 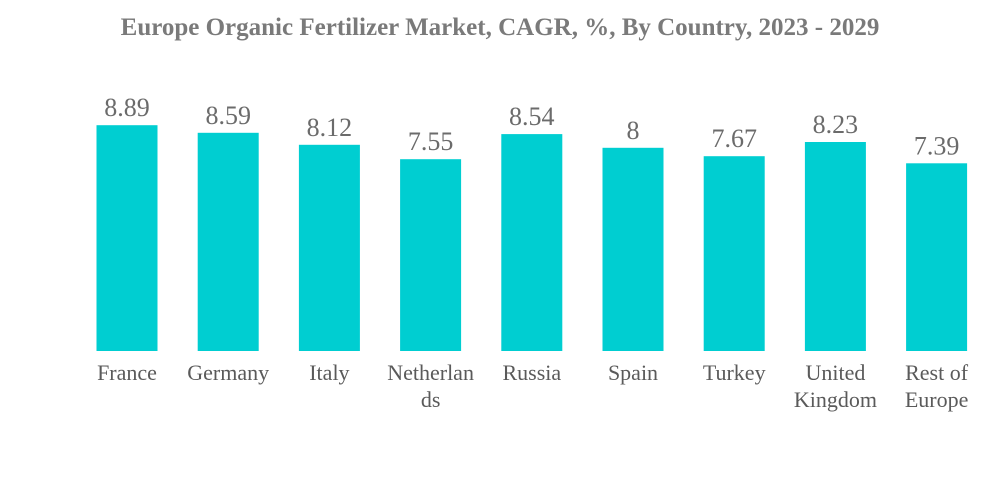 I want to click on value-labels-layer: 8.89 8.59 8.12 7.55 8.54 8 7.67 8.23 7.39, so click(x=531, y=126).